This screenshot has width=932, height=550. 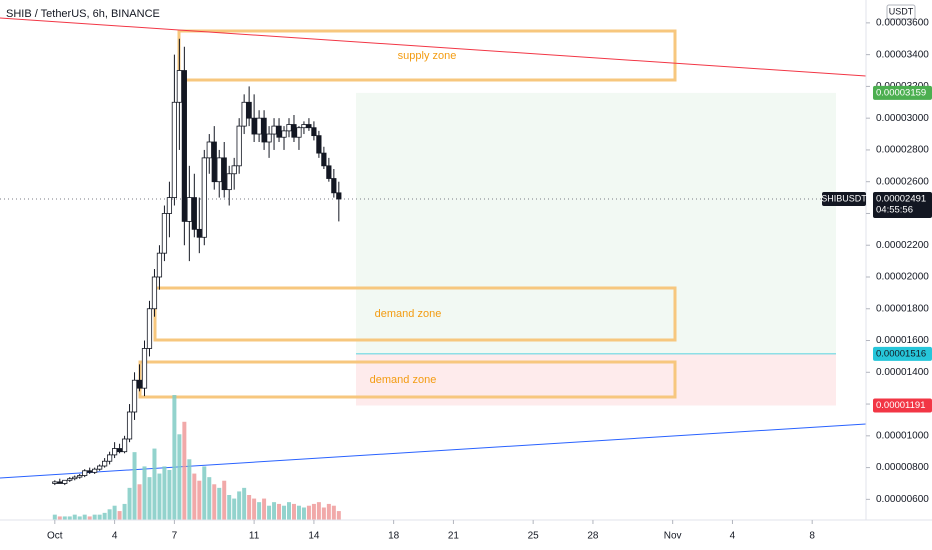 What do you see at coordinates (812, 536) in the screenshot?
I see `x-tick-label: 8` at bounding box center [812, 536].